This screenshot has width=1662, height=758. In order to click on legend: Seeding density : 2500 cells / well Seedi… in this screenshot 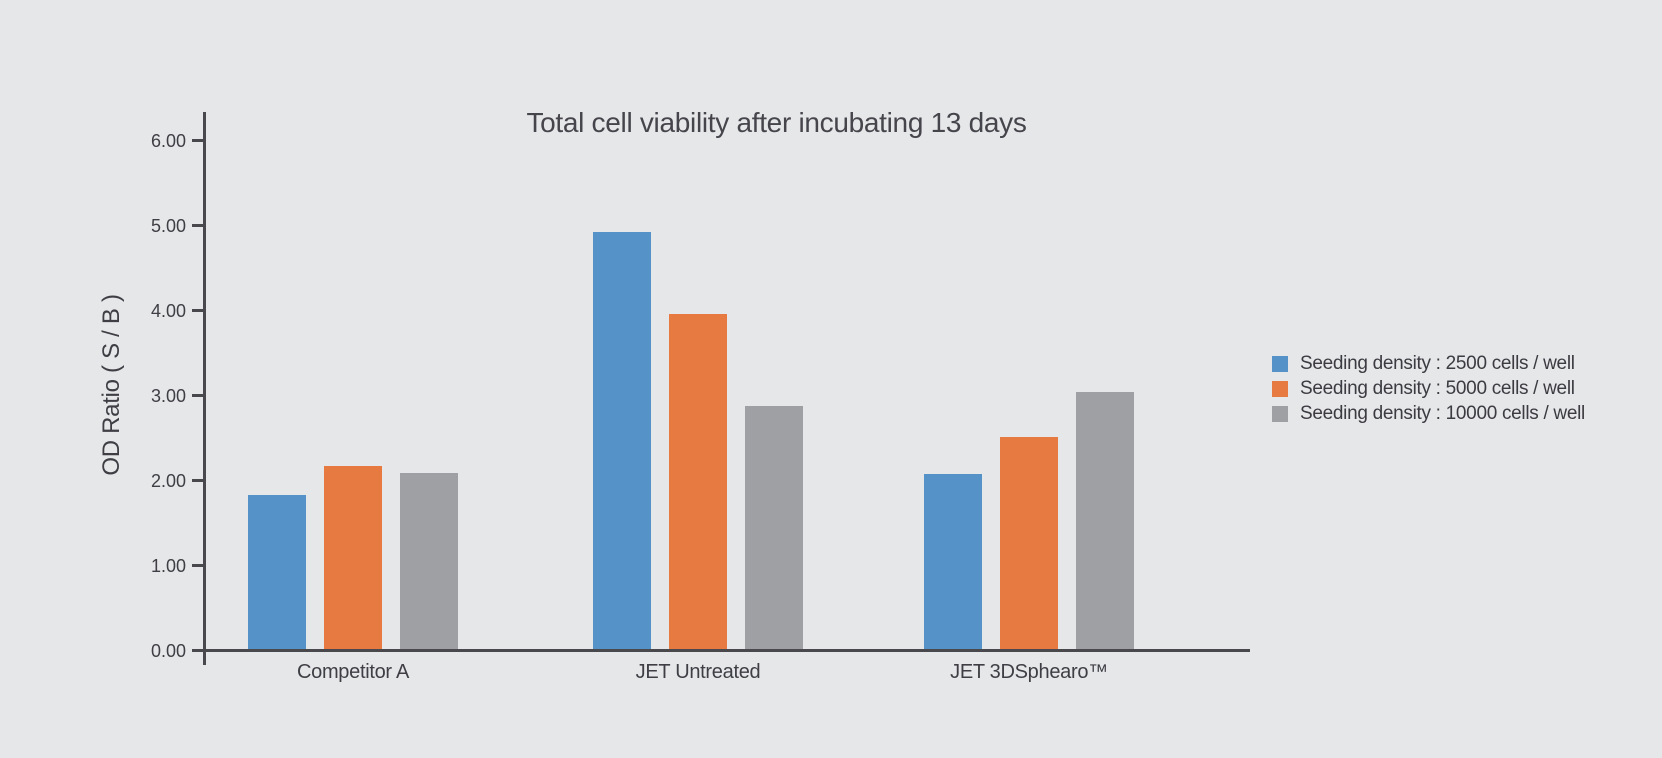, I will do `click(1428, 389)`.